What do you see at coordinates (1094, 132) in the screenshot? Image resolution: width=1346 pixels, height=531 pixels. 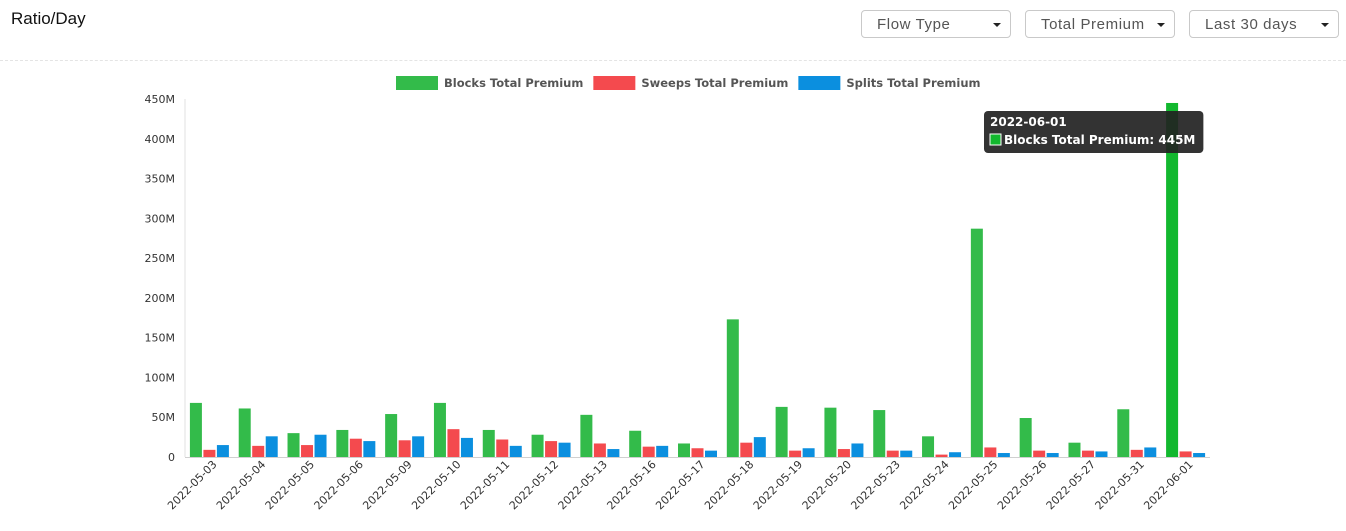 I see `tooltip-box` at bounding box center [1094, 132].